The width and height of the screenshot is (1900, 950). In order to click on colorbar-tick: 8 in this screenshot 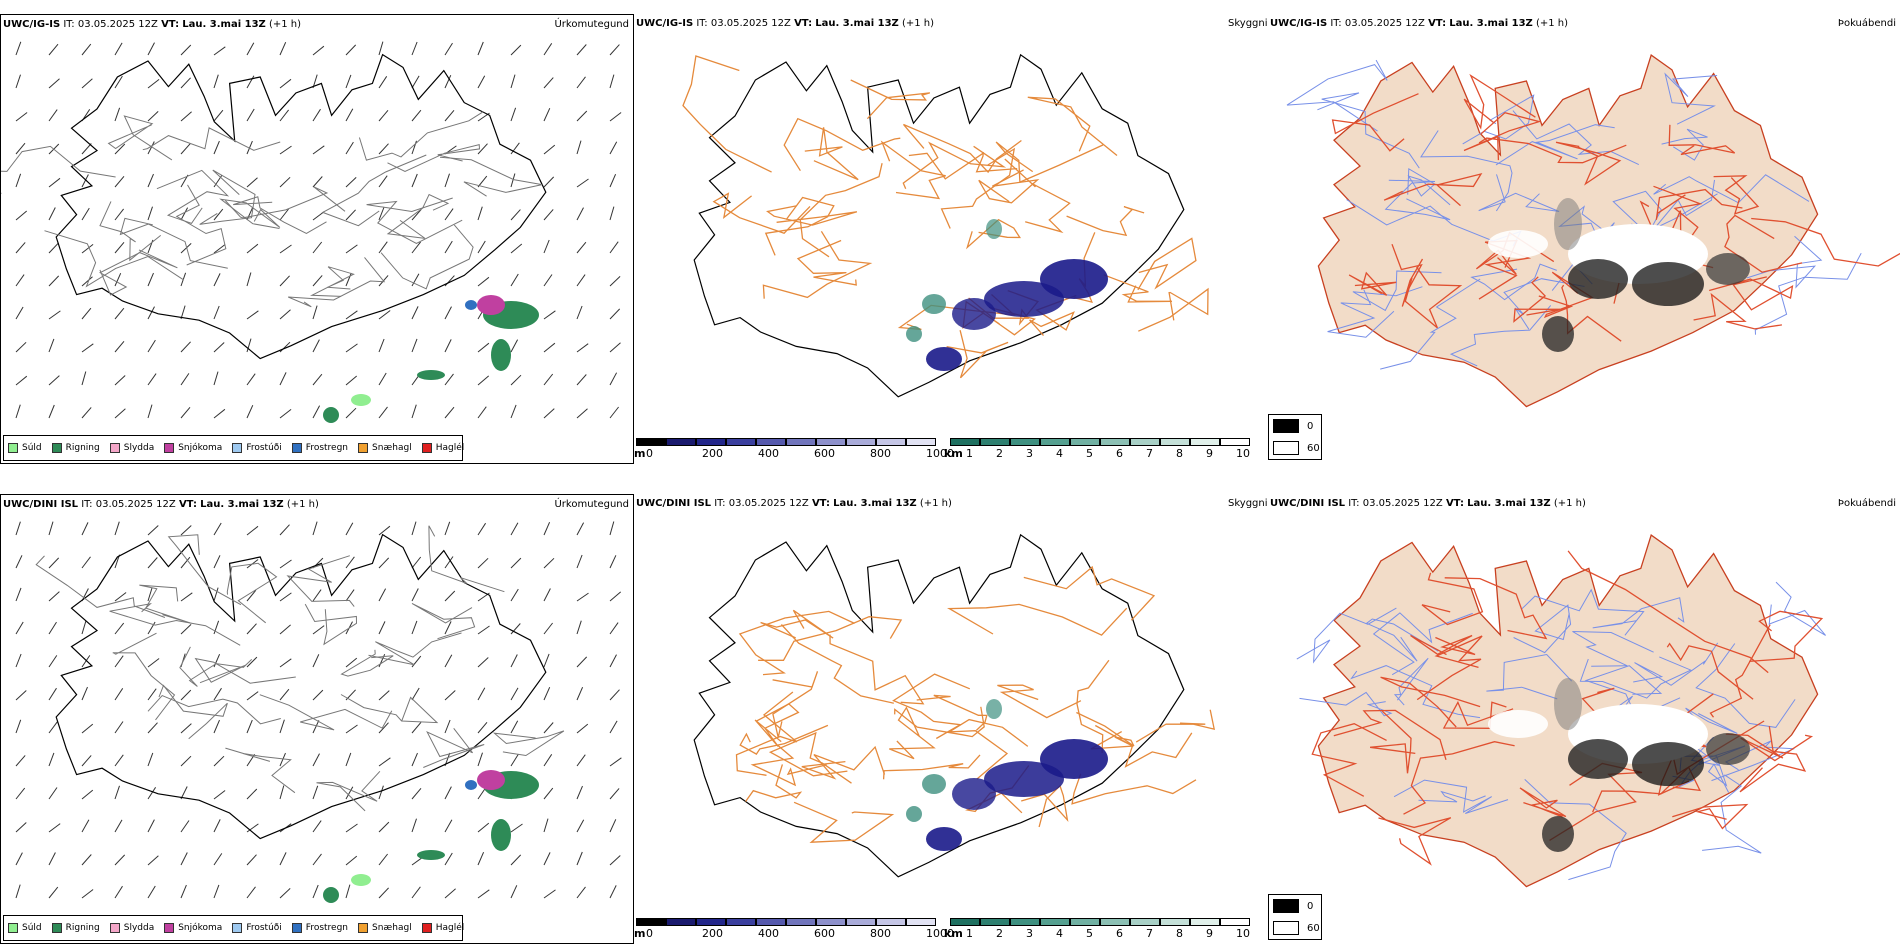, I will do `click(1179, 933)`.